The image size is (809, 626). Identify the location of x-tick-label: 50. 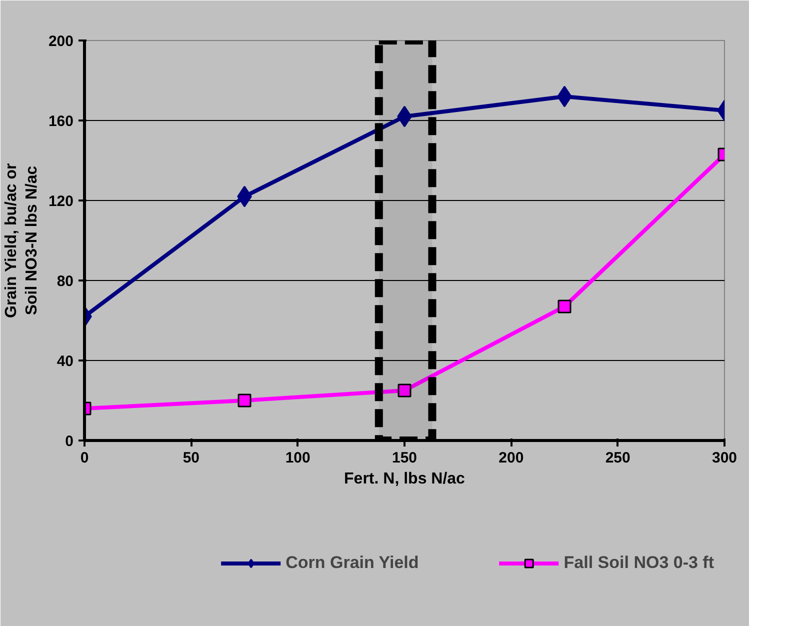
(191, 458).